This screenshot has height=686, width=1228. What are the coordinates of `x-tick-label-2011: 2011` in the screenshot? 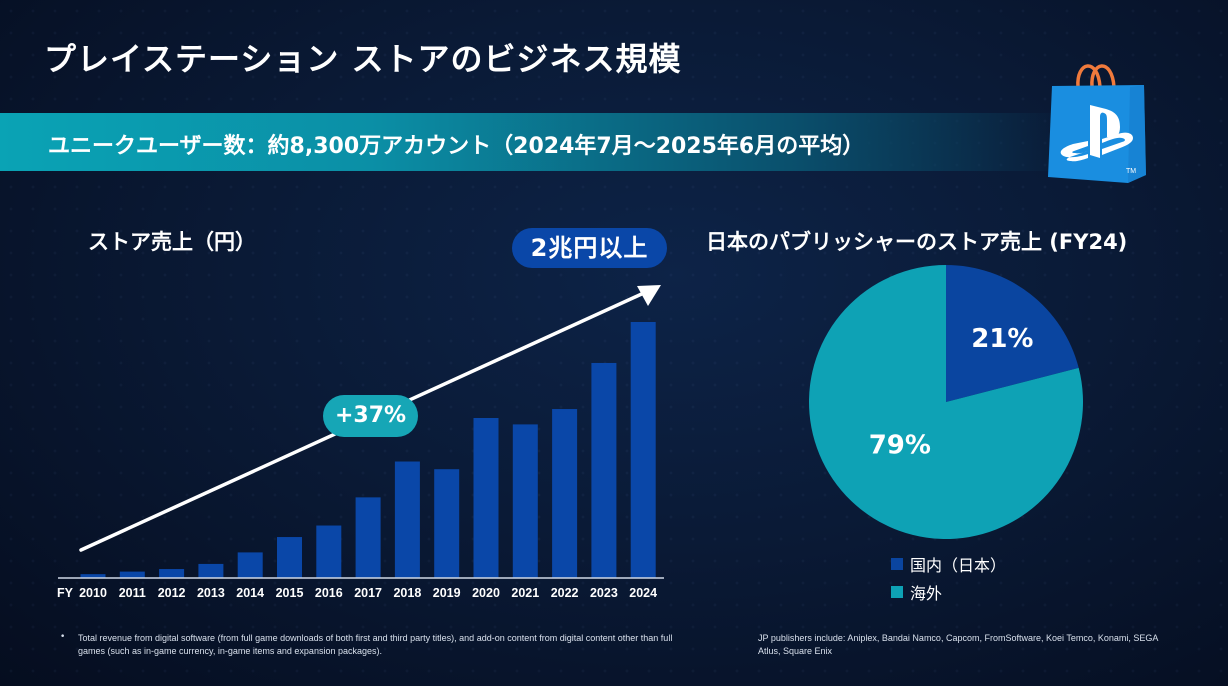 It's located at (132, 593).